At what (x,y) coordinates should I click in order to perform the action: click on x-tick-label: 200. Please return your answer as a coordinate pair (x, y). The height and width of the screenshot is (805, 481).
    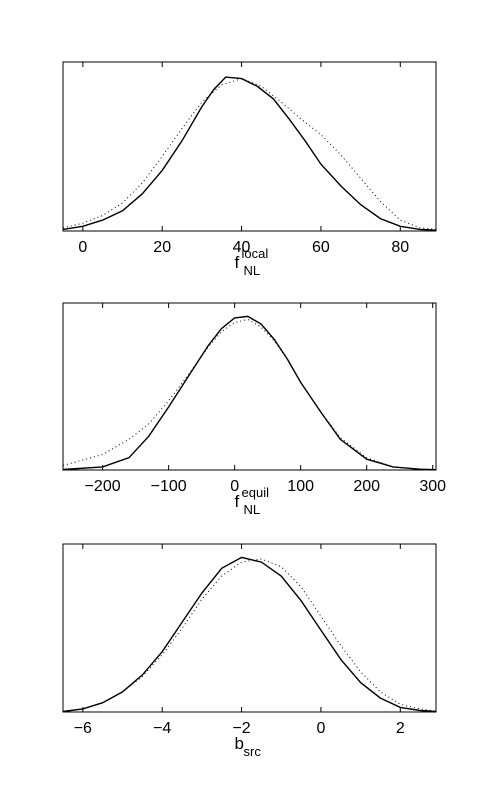
    Looking at the image, I should click on (366, 486).